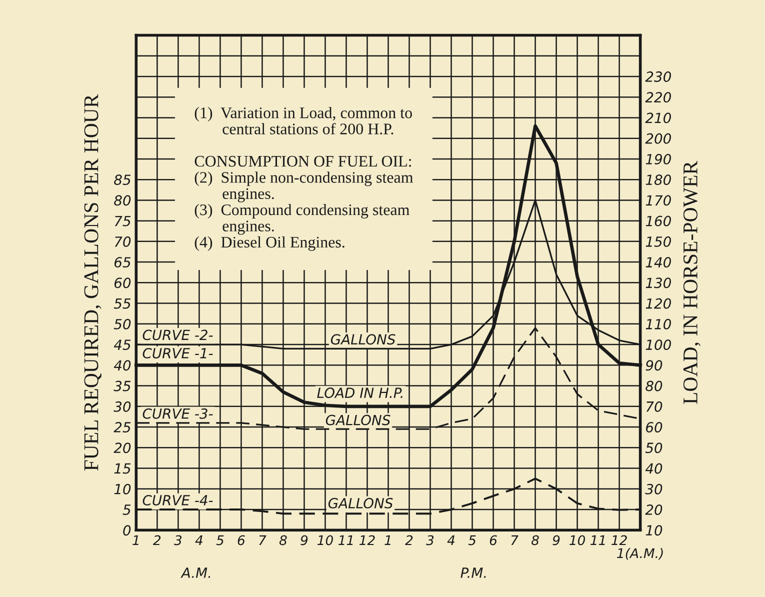 The width and height of the screenshot is (765, 597). I want to click on y2-tick-label: 110, so click(658, 324).